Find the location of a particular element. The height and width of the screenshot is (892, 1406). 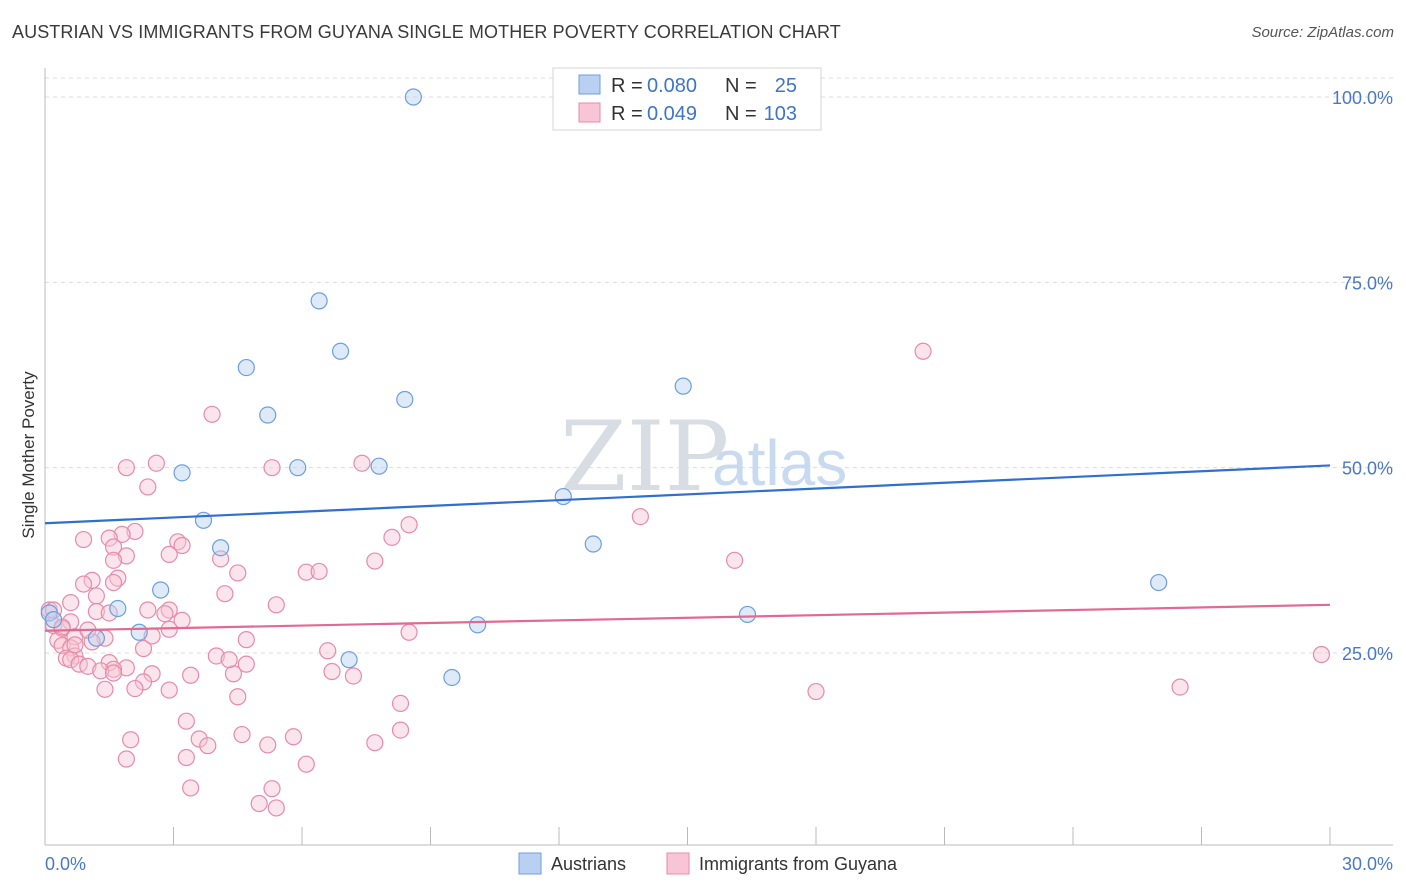

y-tick-label: 25.0% is located at coordinates (1367, 654).